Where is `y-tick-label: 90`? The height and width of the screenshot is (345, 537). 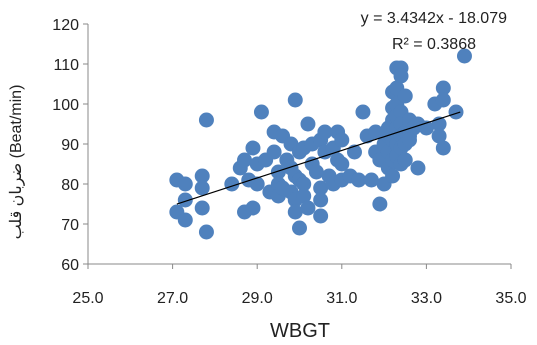 y-tick-label: 90 is located at coordinates (70, 145).